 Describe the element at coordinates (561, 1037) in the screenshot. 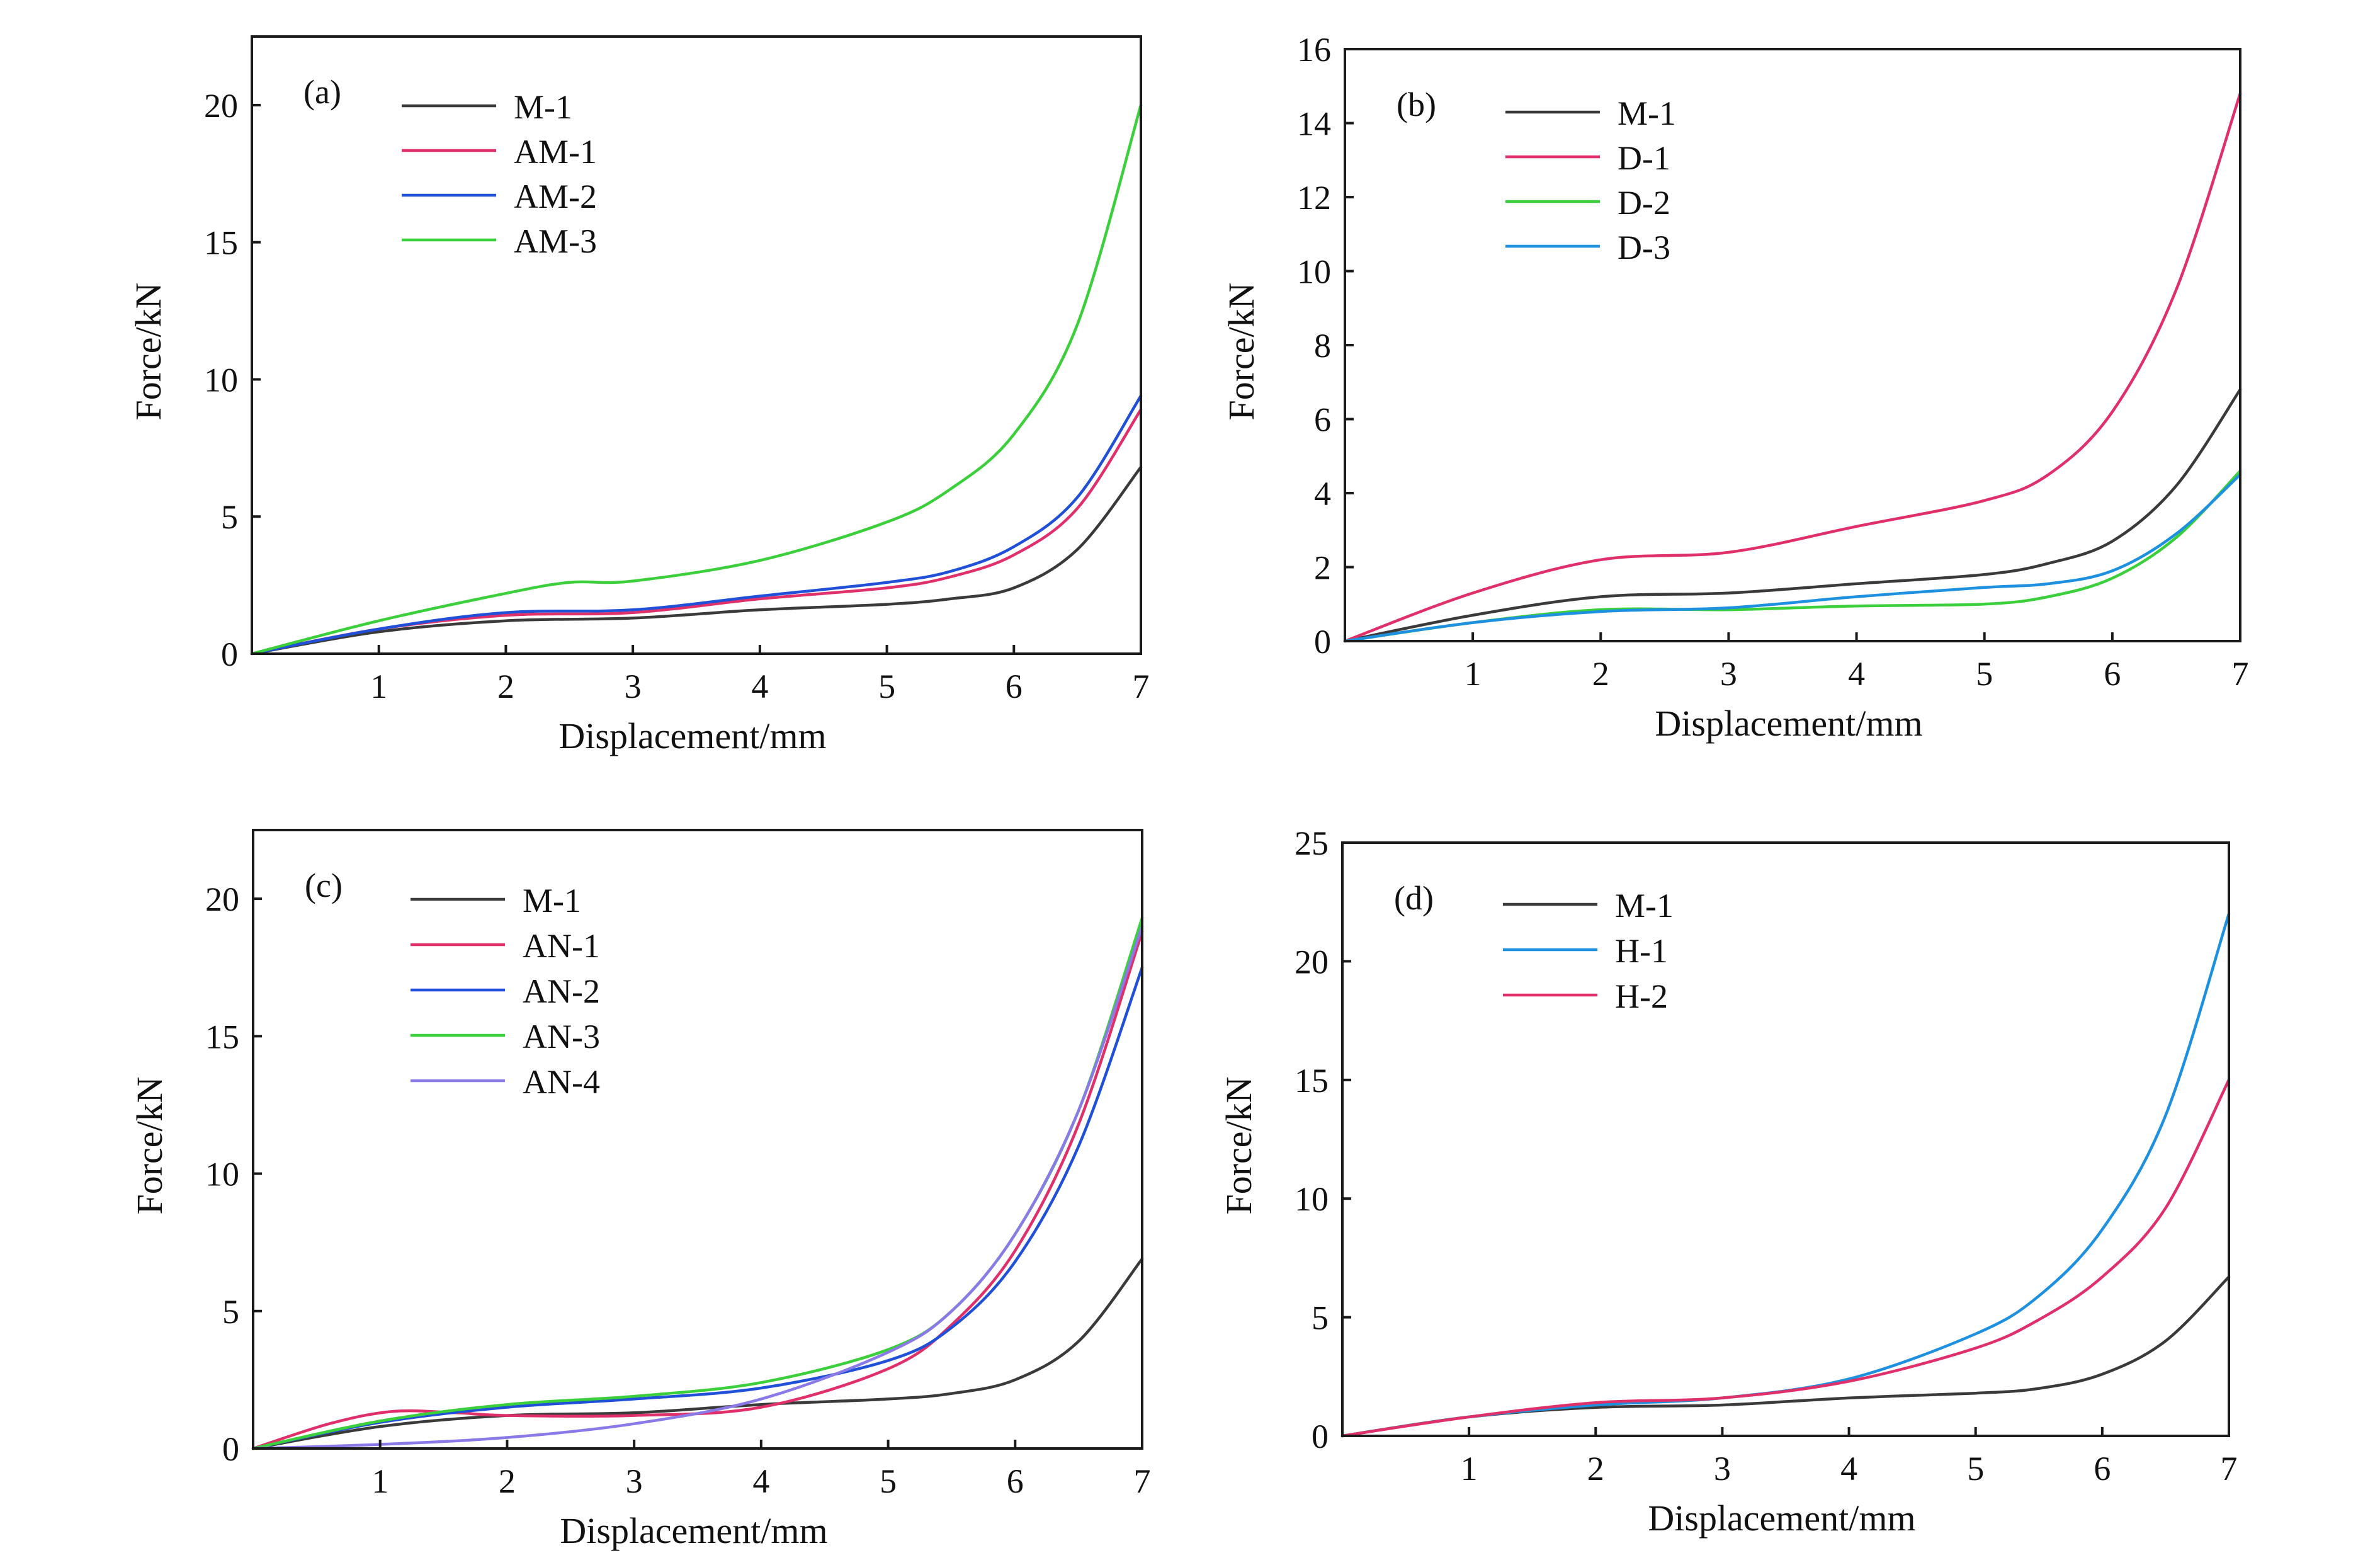

I see `legend-label-an-3: AN-3` at that location.